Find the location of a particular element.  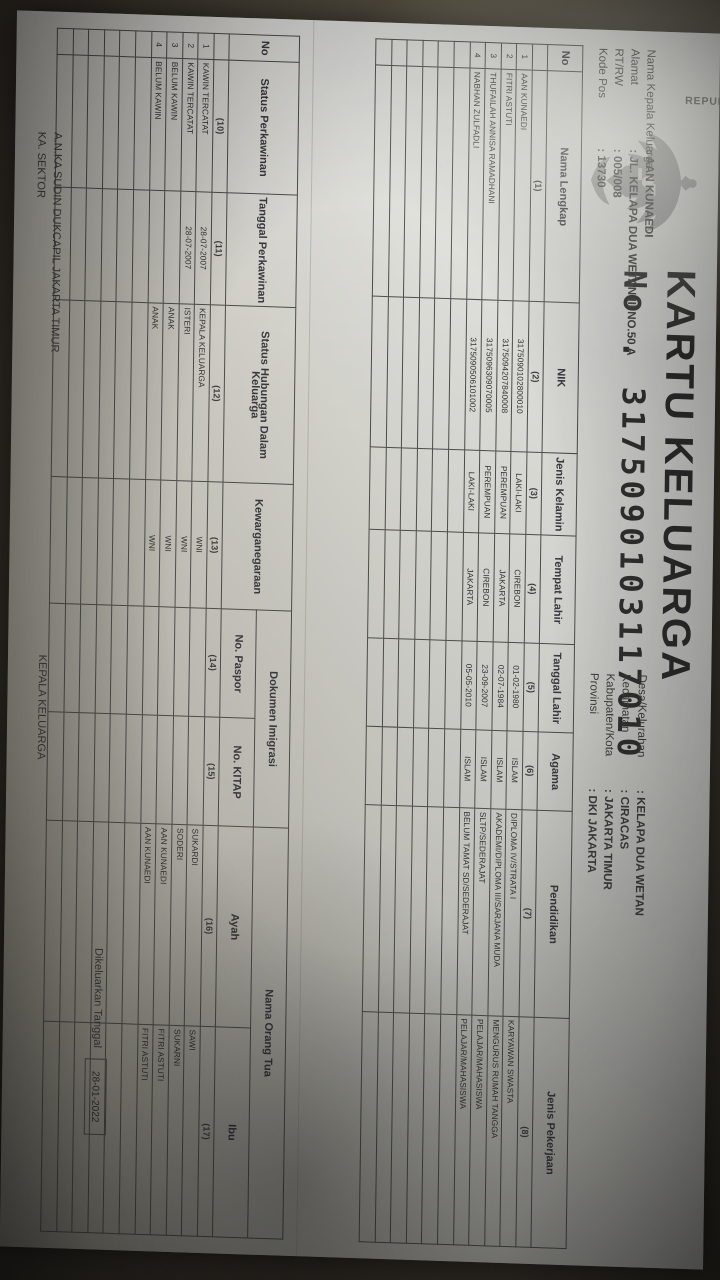

cell-r7-c6 is located at coordinates (405, 767).